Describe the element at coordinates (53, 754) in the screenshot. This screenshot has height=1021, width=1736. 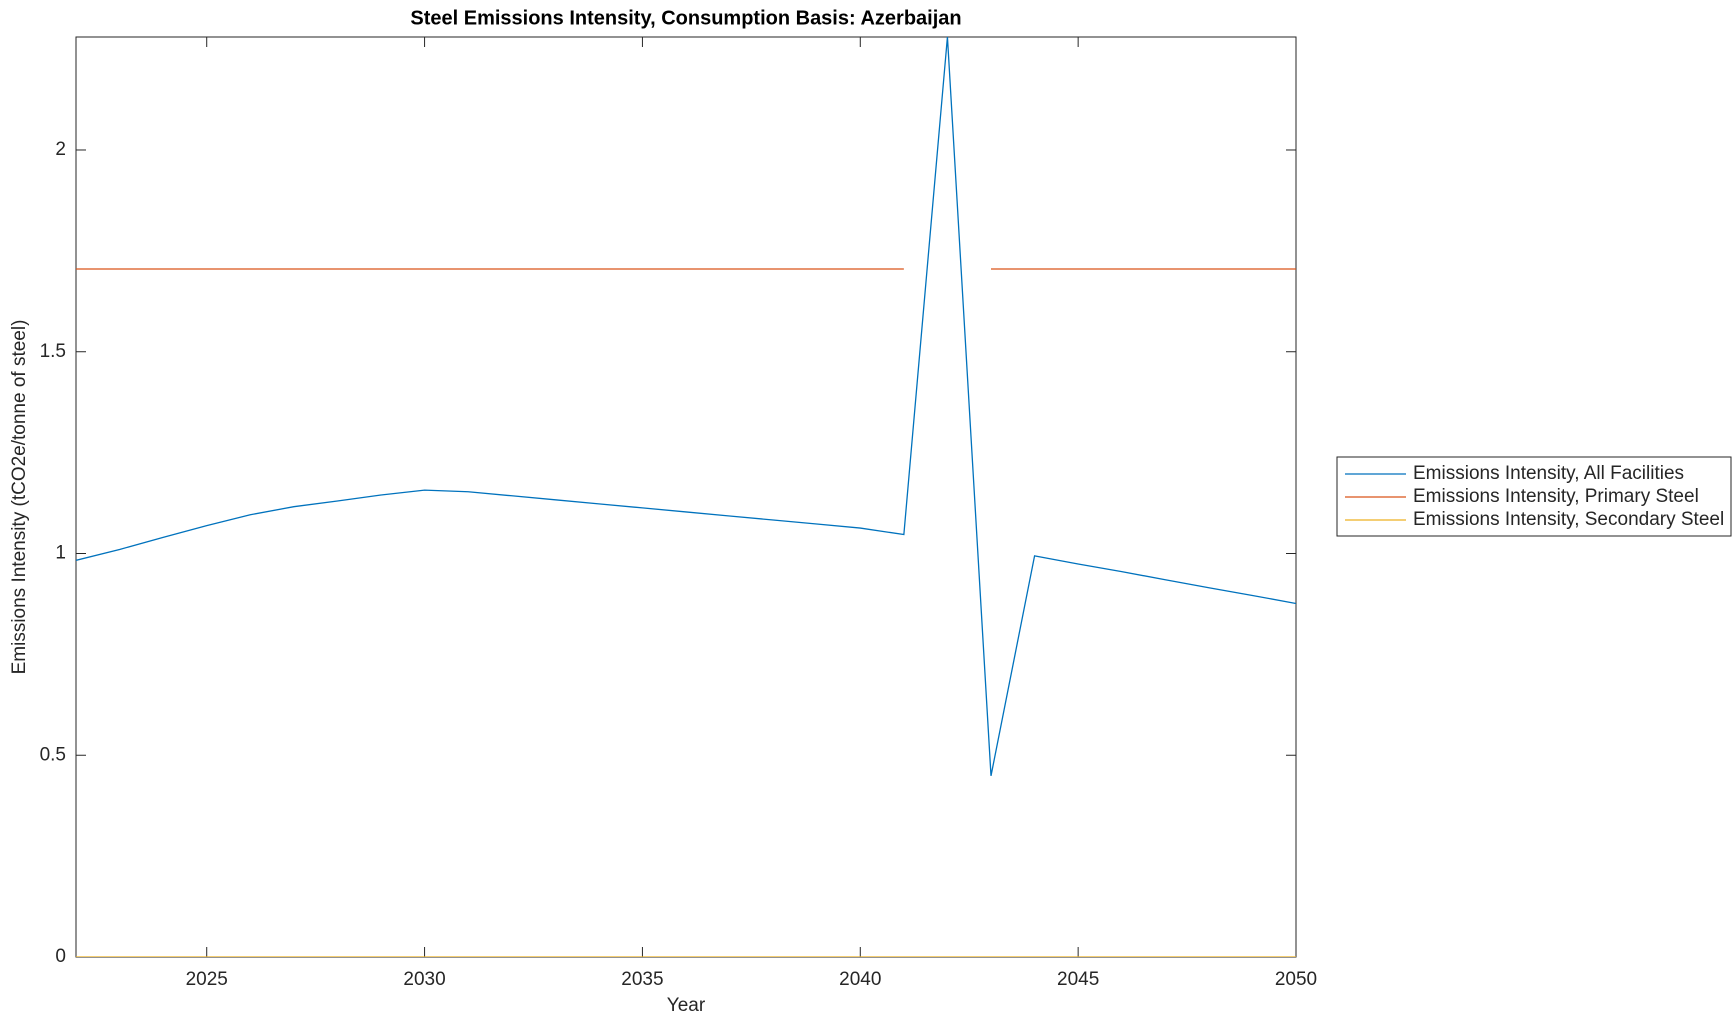
I see `y-tick-label: 0.5` at that location.